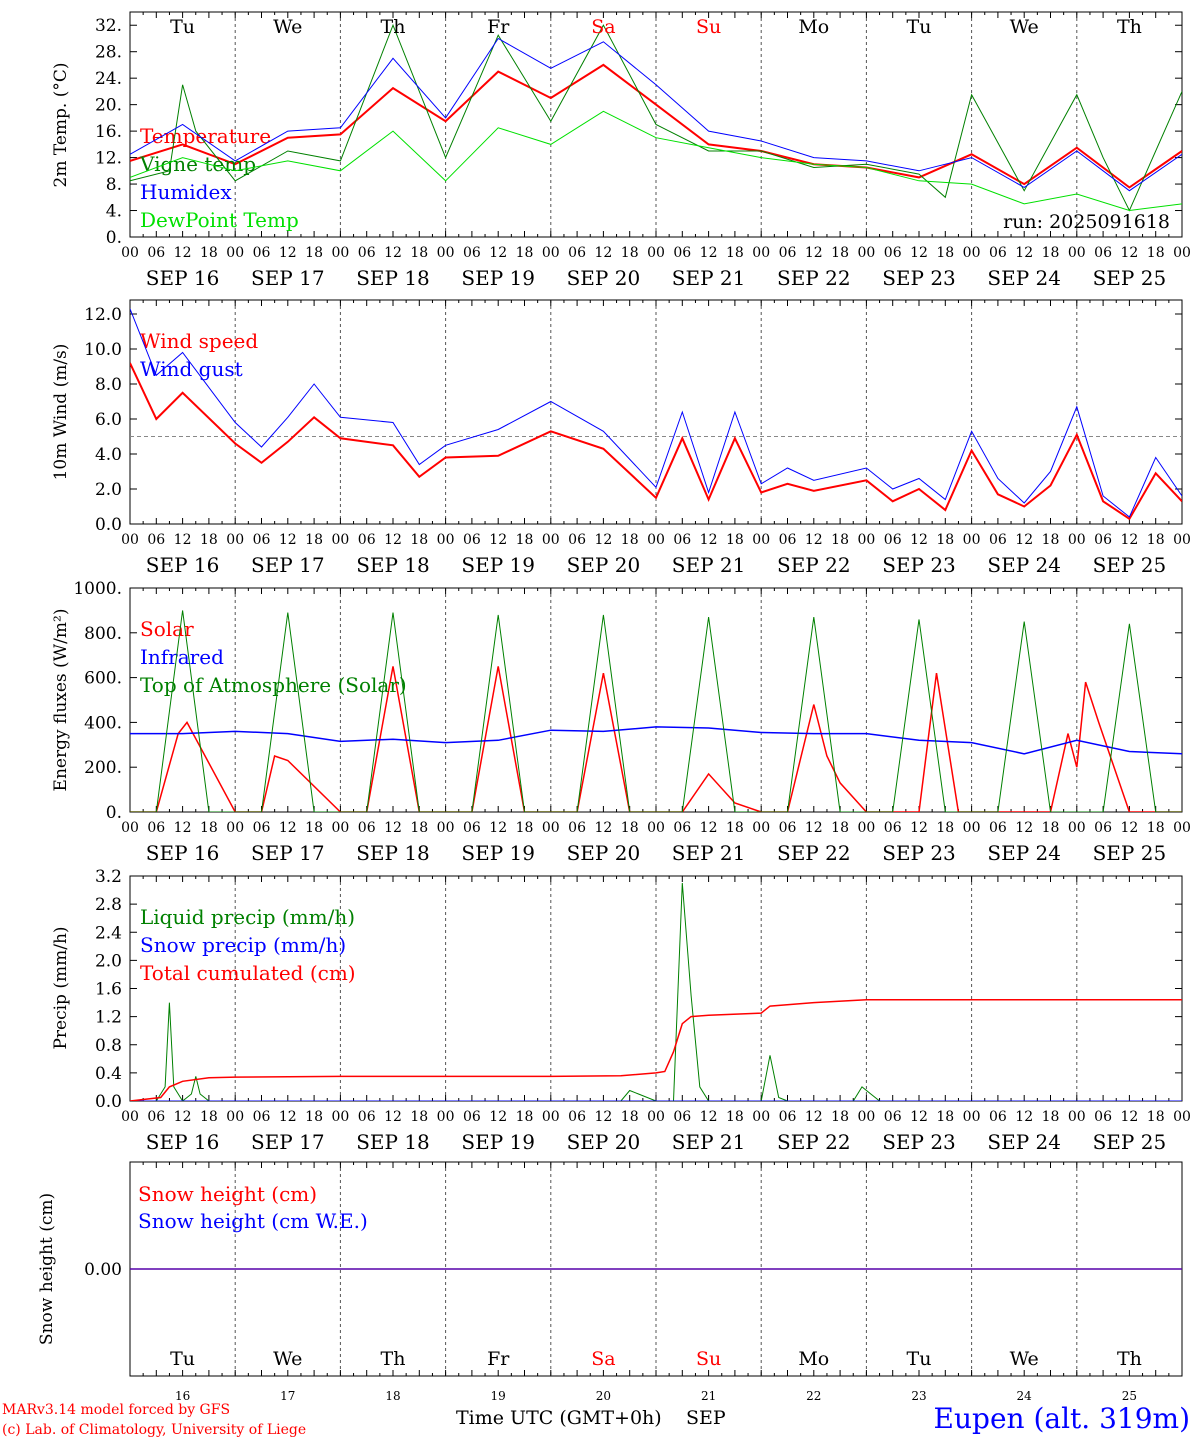 The height and width of the screenshot is (1445, 1194). I want to click on footer-credit-1: MARv3.14 model forced by GFS, so click(116, 1410).